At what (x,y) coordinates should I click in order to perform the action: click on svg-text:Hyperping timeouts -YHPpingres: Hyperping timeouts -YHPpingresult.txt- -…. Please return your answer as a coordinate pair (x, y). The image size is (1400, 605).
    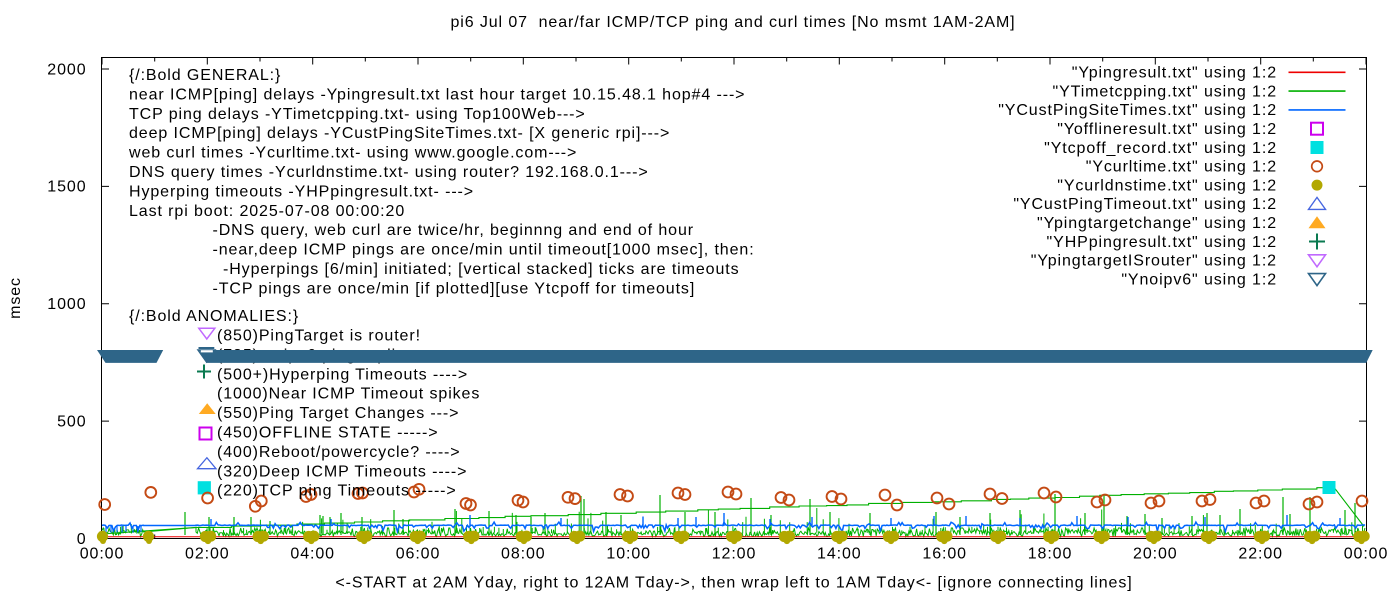
    Looking at the image, I should click on (301, 191).